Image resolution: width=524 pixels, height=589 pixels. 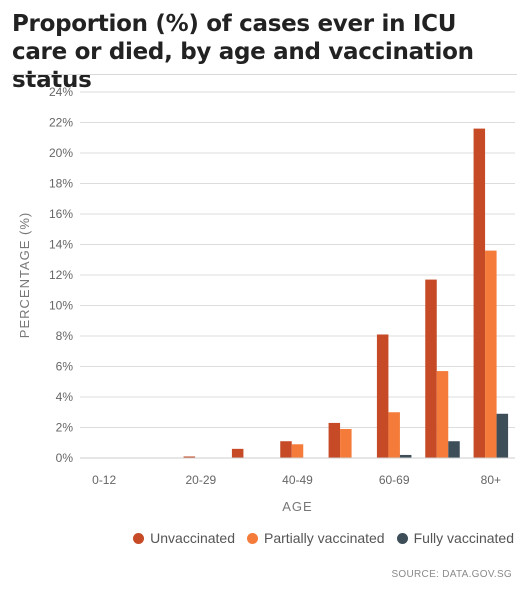 I want to click on bar-fully-vaccinated-80plus, so click(x=502, y=435).